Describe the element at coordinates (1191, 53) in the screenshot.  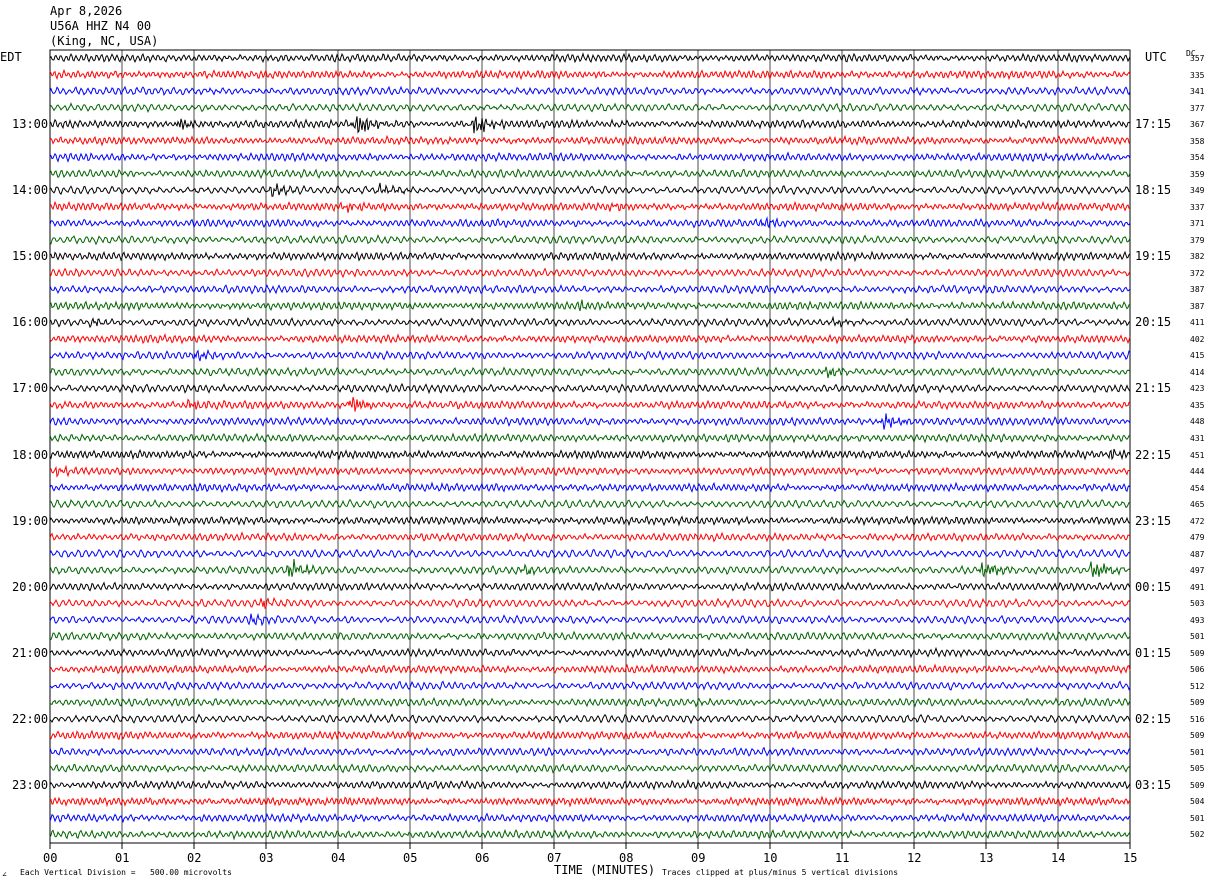
I see `dc-offset-header: DC` at that location.